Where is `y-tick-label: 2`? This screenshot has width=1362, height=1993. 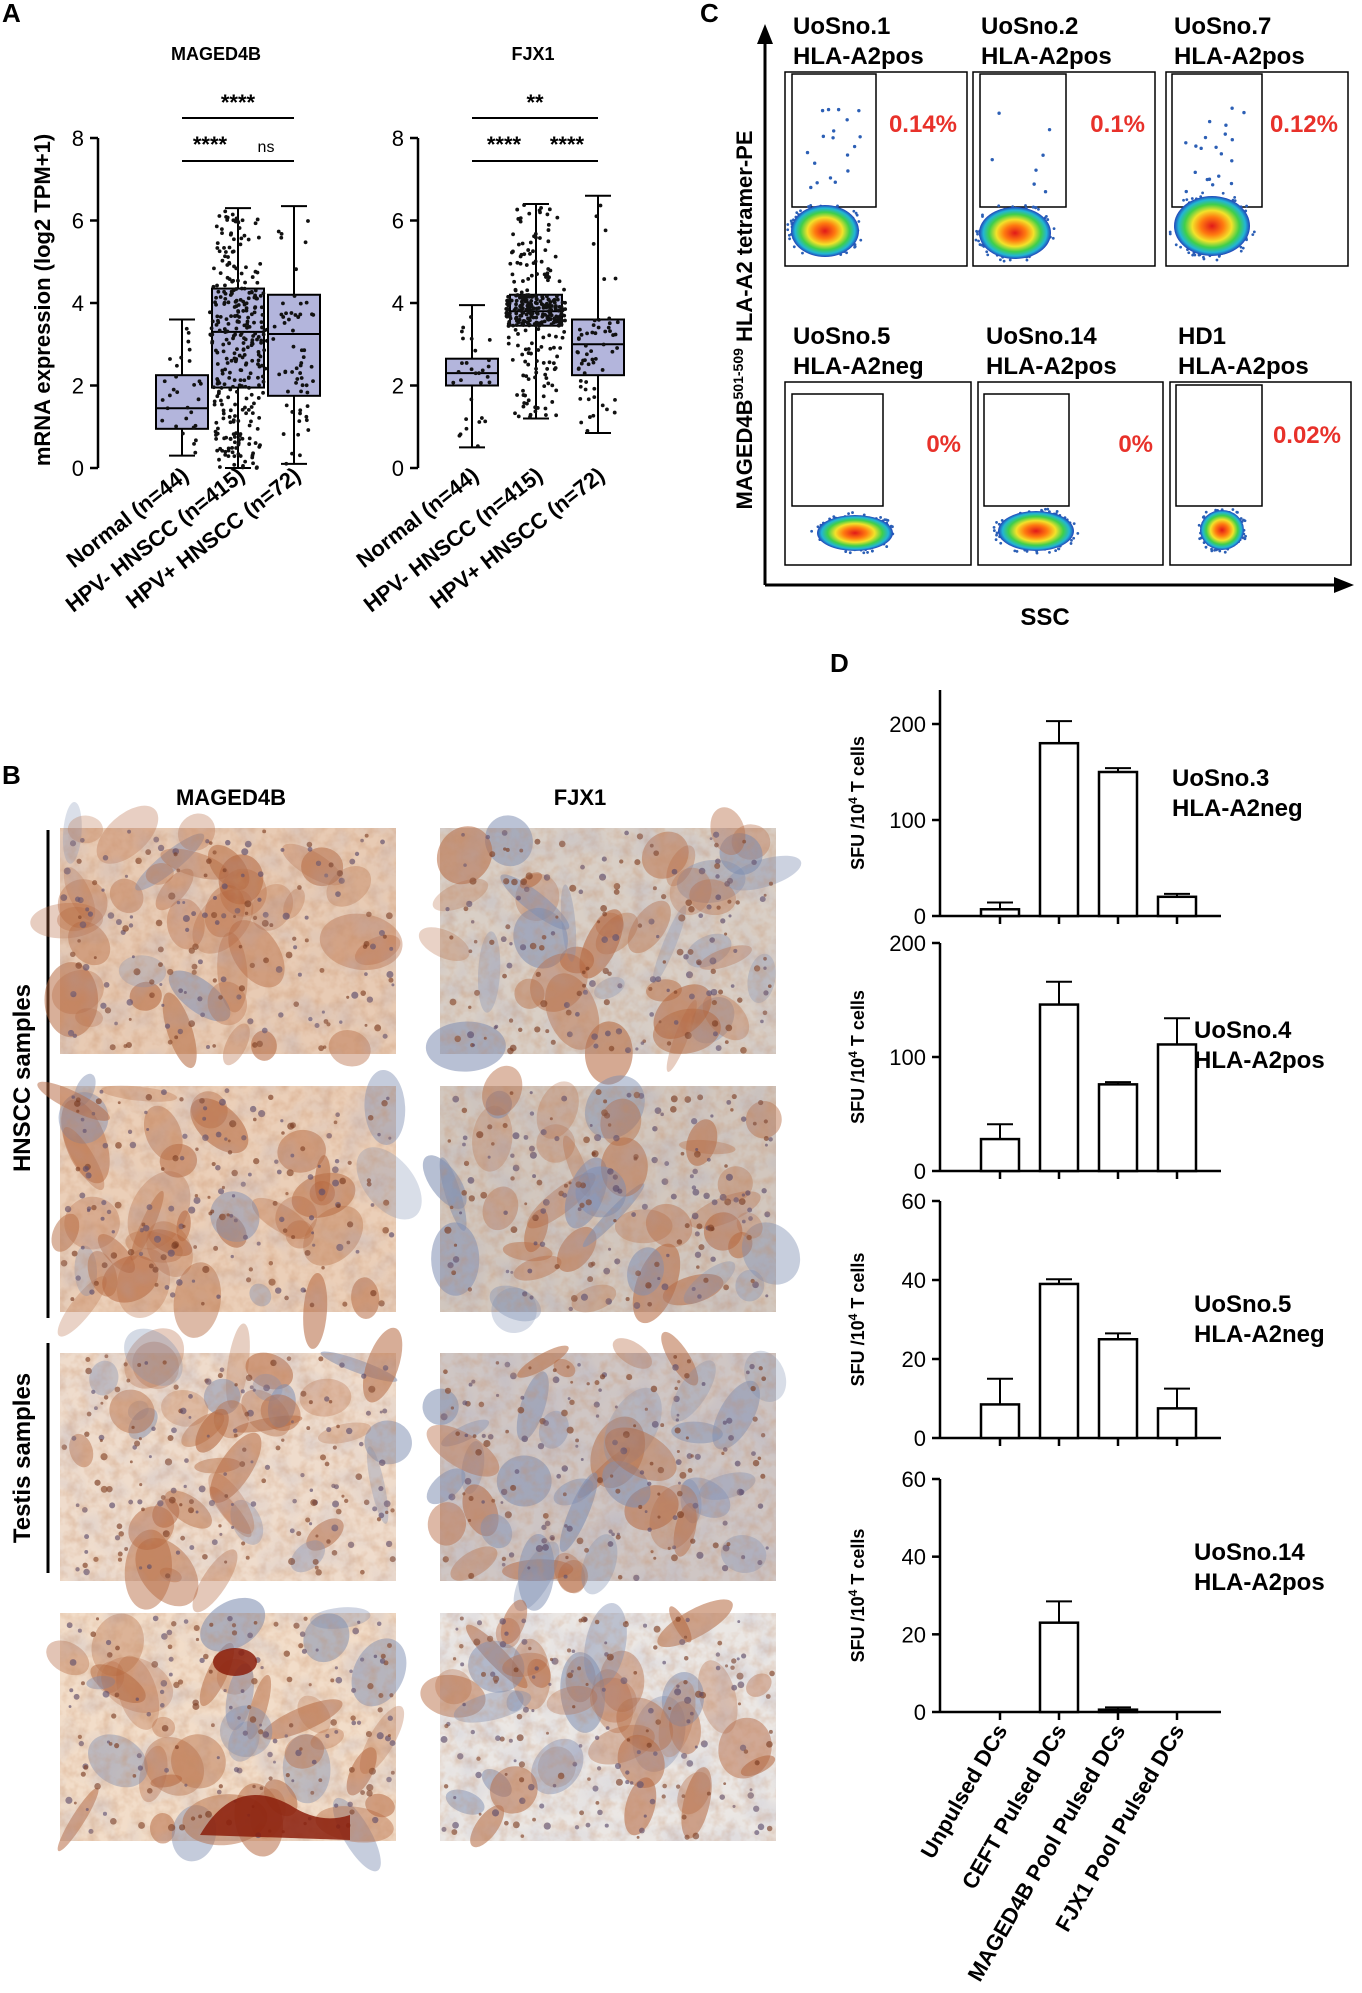 y-tick-label: 2 is located at coordinates (398, 386).